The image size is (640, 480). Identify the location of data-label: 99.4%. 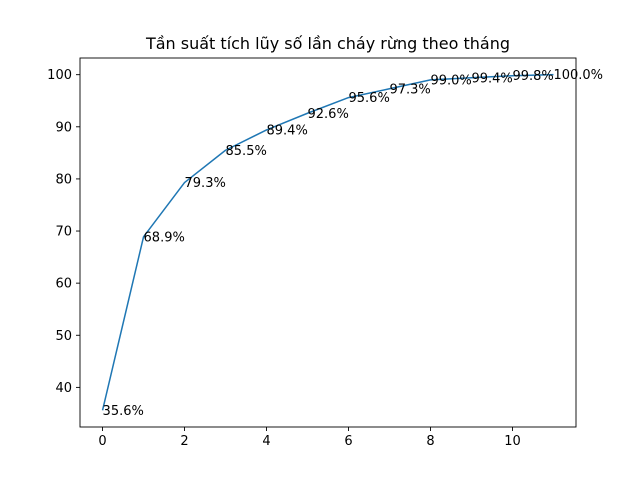
(491, 78).